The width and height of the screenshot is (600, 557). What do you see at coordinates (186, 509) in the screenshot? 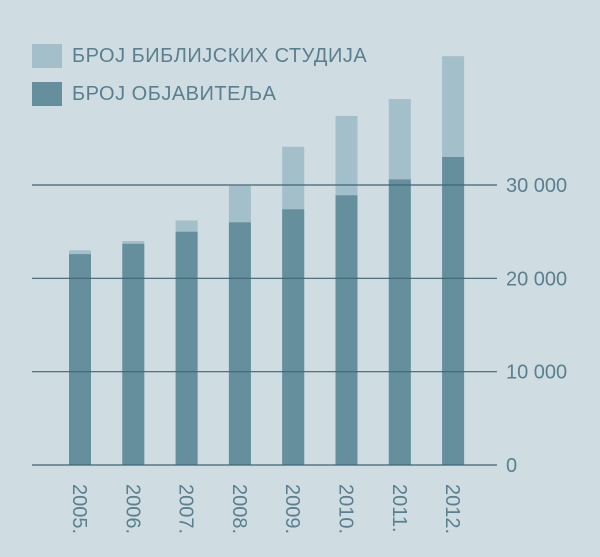
I see `xtick-label: 2007.` at bounding box center [186, 509].